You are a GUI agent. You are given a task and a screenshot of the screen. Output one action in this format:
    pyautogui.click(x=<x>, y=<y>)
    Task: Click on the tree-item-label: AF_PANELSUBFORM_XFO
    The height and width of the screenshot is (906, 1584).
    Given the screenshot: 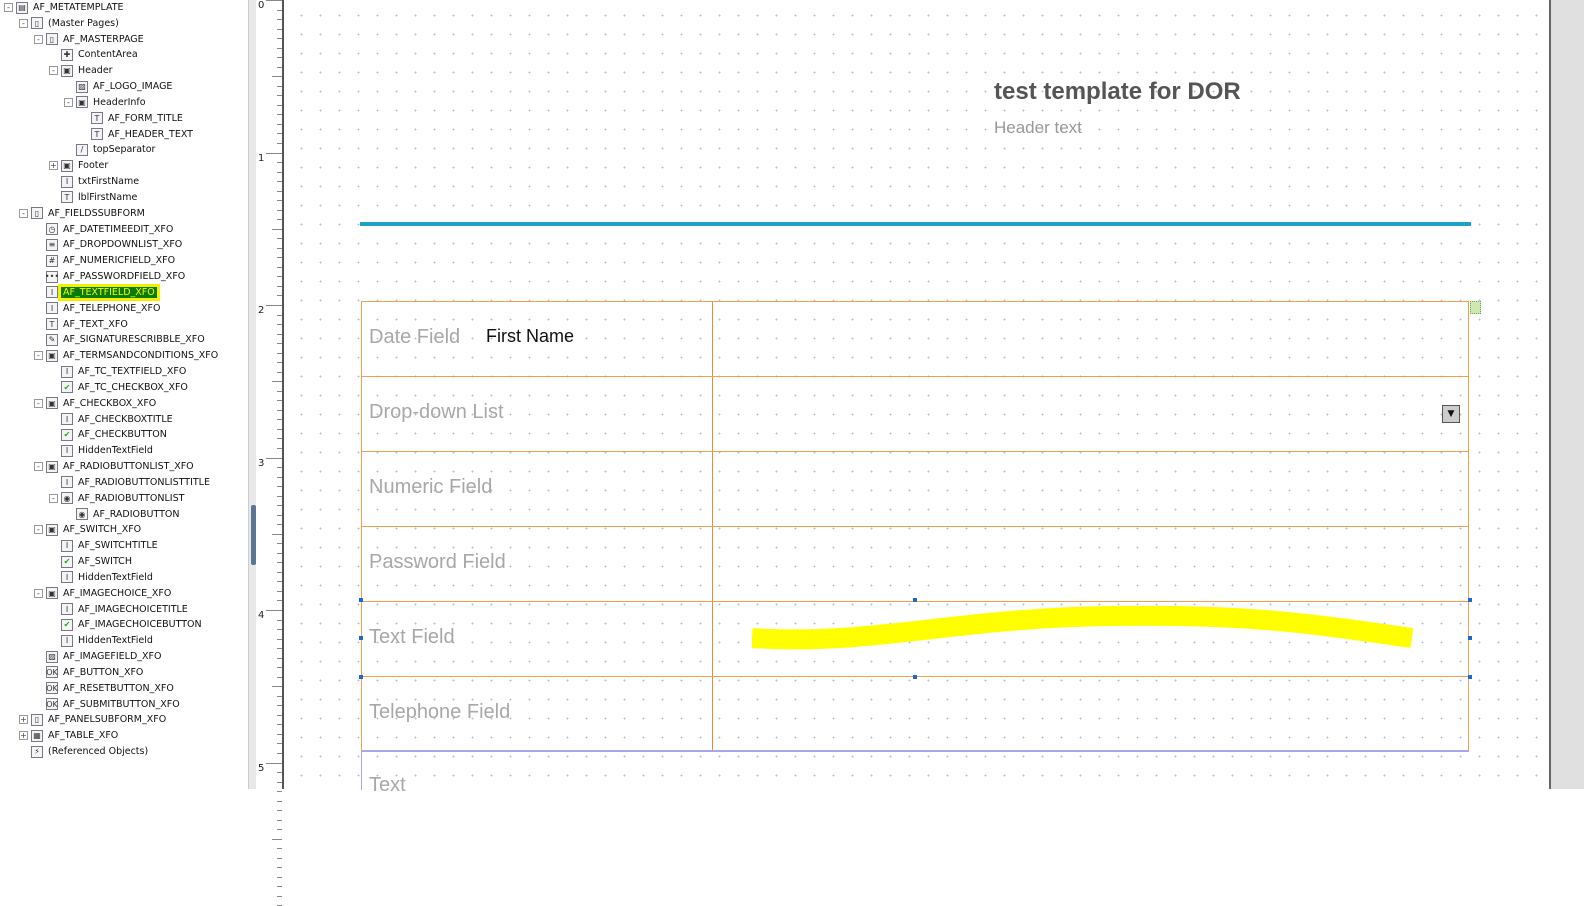 What is the action you would take?
    pyautogui.click(x=107, y=720)
    